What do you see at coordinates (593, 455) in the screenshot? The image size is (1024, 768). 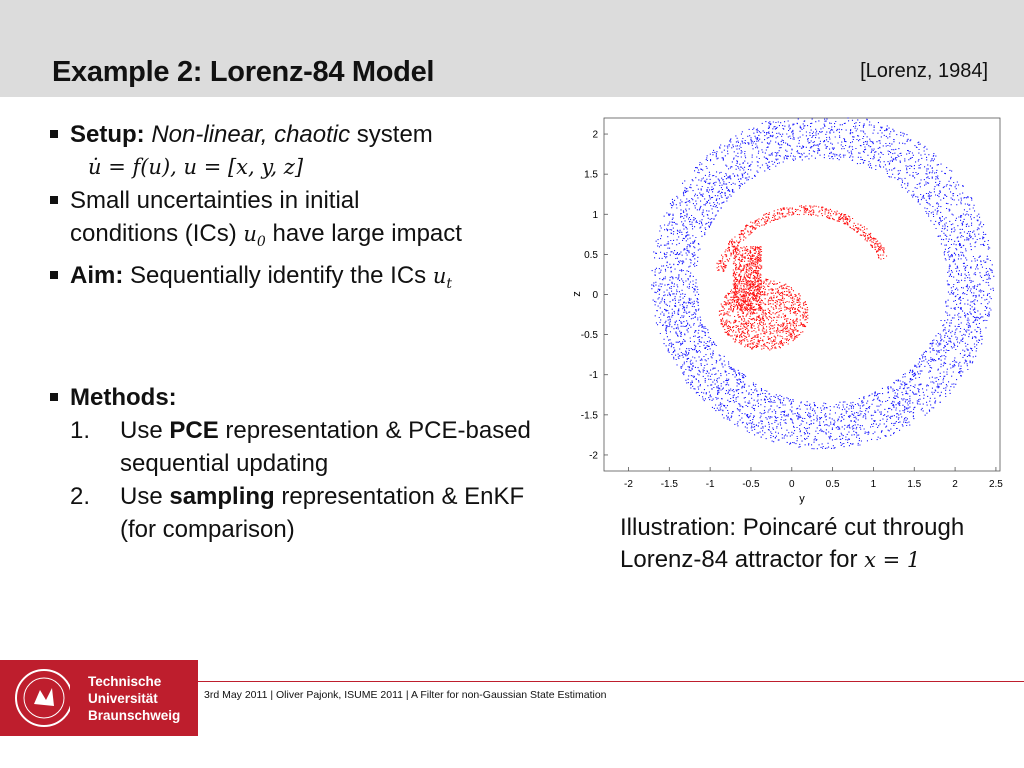 I see `y-tick-label: -2` at bounding box center [593, 455].